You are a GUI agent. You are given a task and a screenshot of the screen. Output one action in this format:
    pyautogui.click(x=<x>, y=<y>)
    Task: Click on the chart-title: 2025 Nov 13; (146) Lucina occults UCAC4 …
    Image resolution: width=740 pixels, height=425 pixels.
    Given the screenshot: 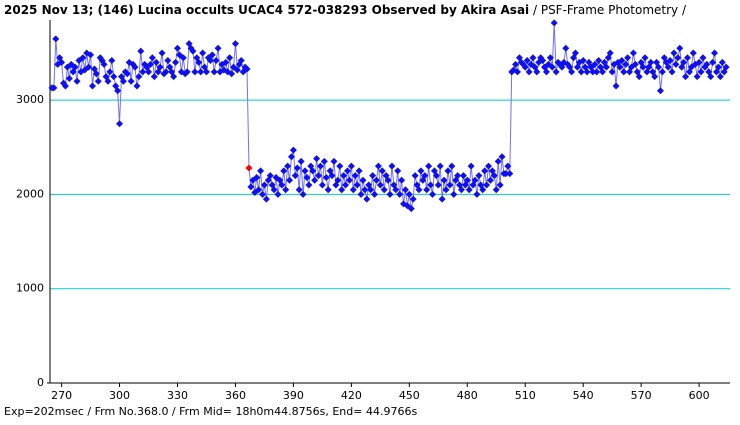 What is the action you would take?
    pyautogui.click(x=266, y=10)
    